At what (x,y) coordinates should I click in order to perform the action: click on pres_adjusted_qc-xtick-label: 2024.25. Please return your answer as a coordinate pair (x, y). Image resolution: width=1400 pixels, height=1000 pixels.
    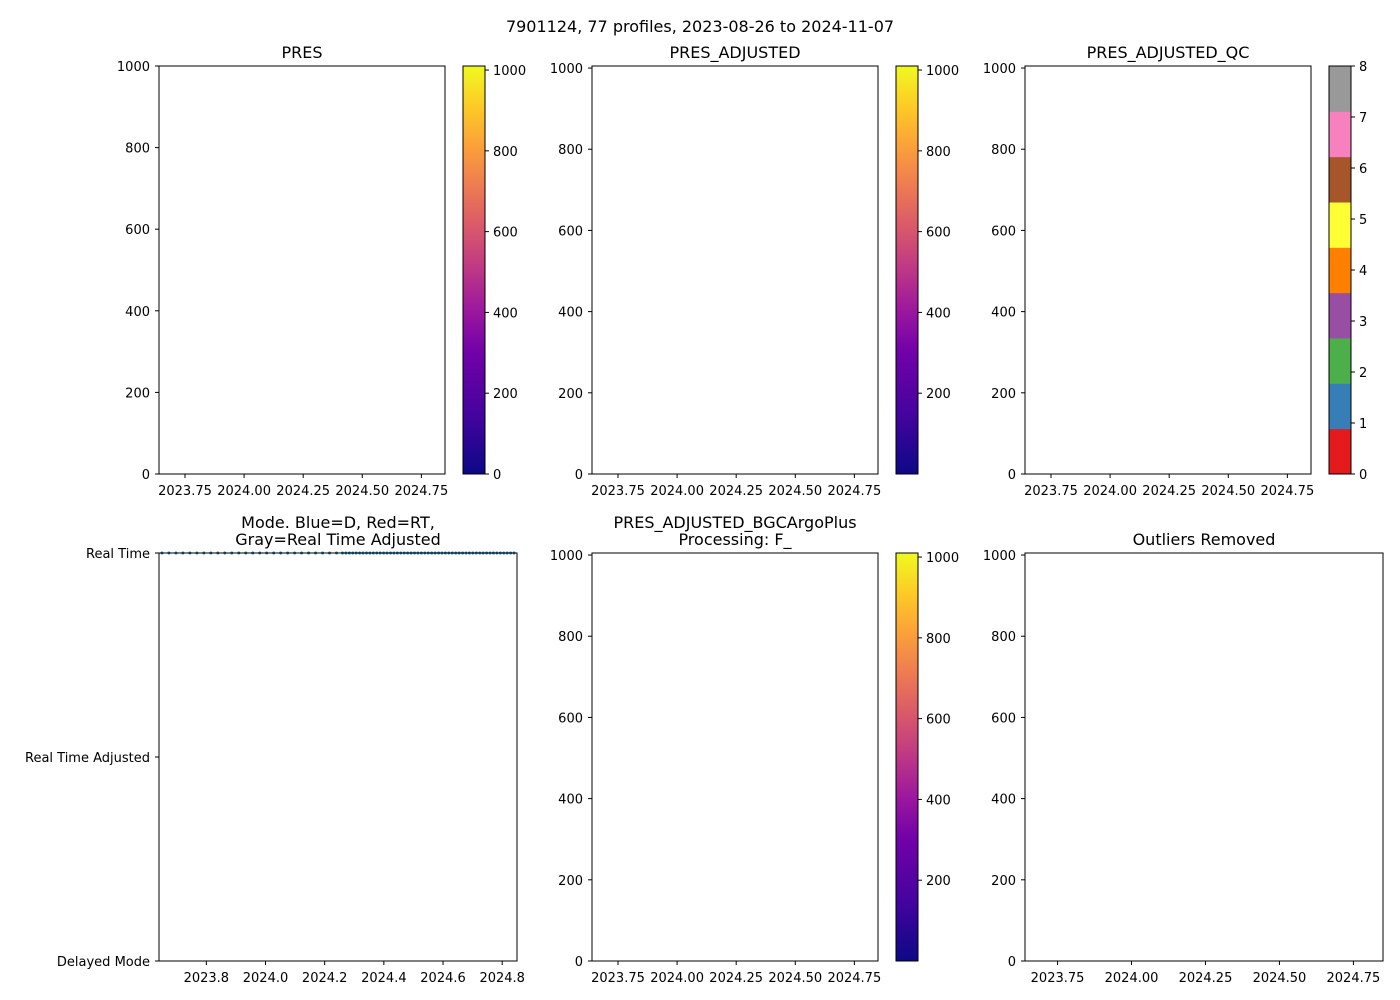
    Looking at the image, I should click on (1169, 491).